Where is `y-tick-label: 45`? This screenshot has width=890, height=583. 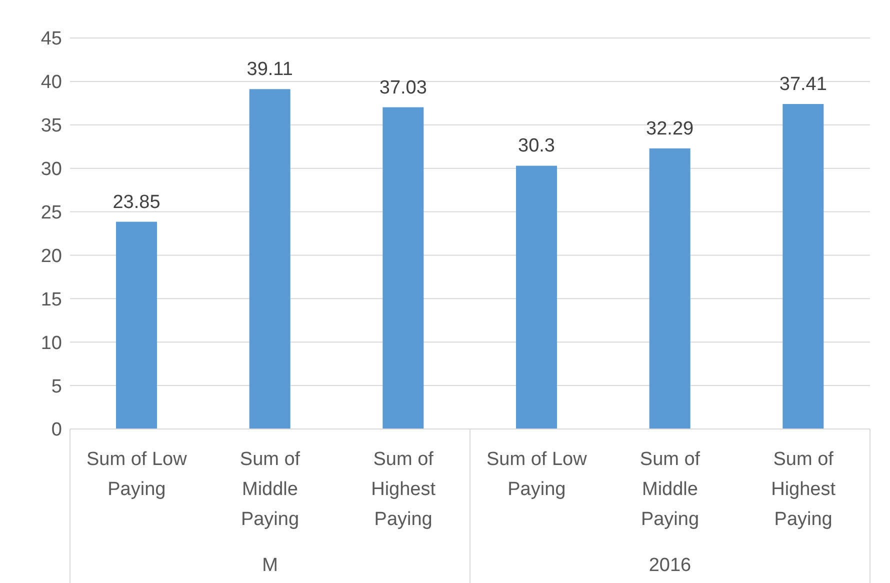
y-tick-label: 45 is located at coordinates (51, 39).